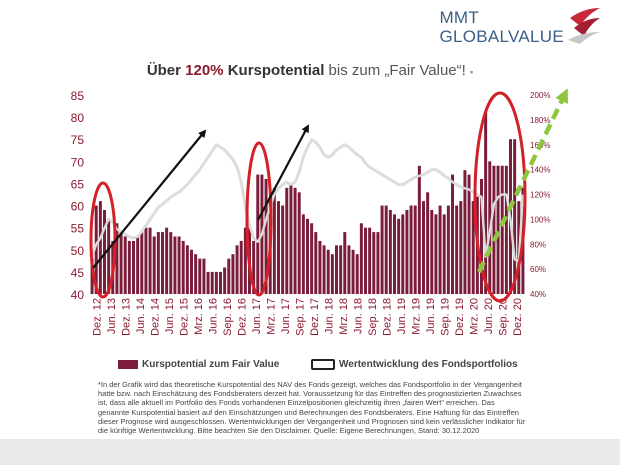  Describe the element at coordinates (489, 316) in the screenshot. I see `x-tick-label: Jun. 20` at that location.